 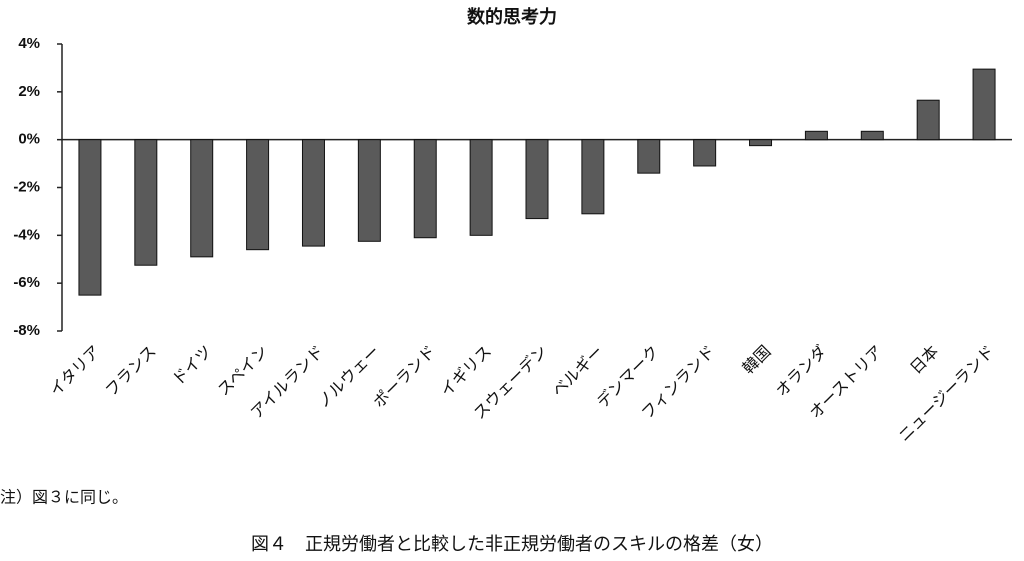 What do you see at coordinates (75, 371) in the screenshot?
I see `x-tick-label: イタリア` at bounding box center [75, 371].